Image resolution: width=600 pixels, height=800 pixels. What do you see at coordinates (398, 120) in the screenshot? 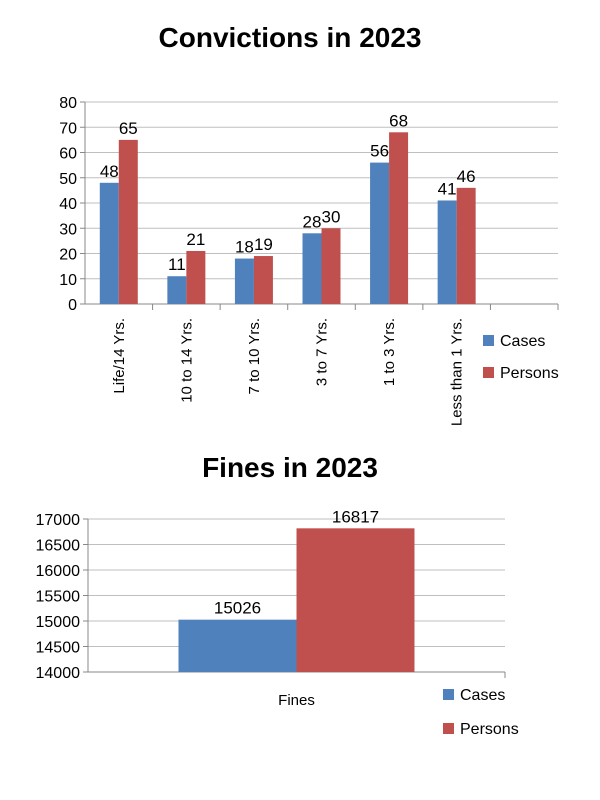
I see `chart1-data-label: 68` at bounding box center [398, 120].